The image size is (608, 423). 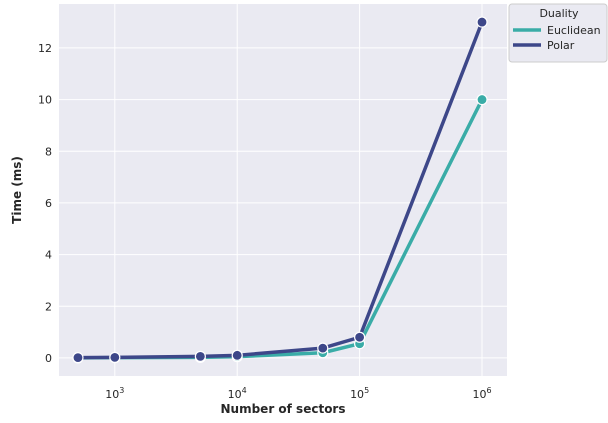 I want to click on y-axis-ticks: 0 2 4 6 8 10 12, so click(x=45, y=203).